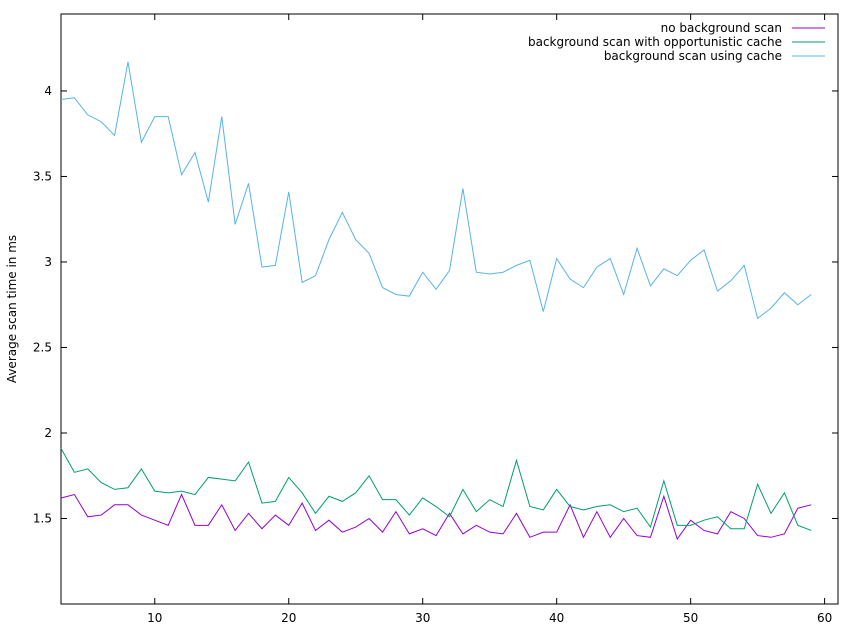  I want to click on x-tick-label: 10, so click(154, 618).